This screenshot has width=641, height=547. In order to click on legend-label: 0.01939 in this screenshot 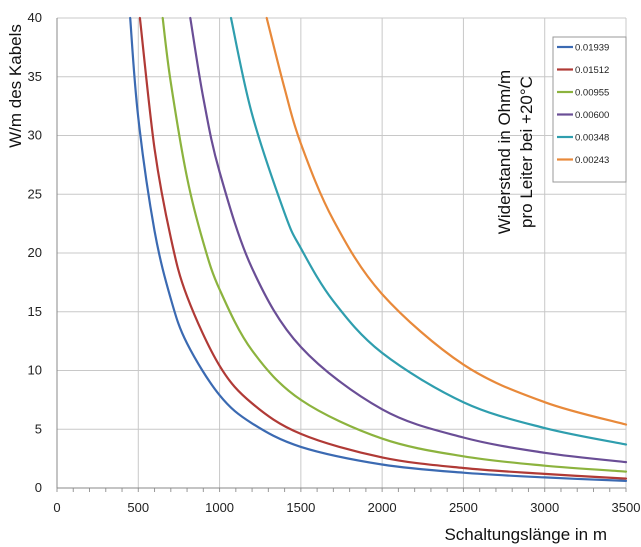, I will do `click(592, 48)`.